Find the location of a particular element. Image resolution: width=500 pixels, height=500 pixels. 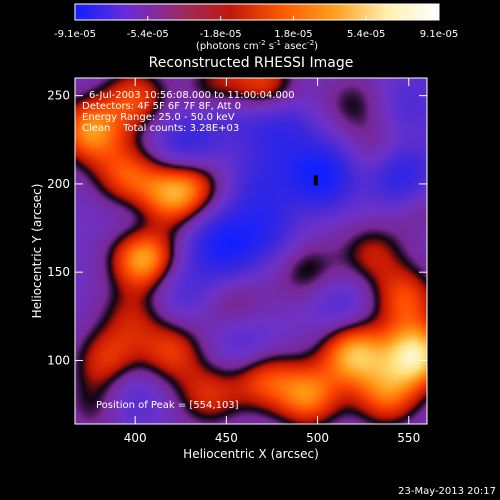

annotation-energy-range: Energy Range: 25.0 - 50.0 keV is located at coordinates (158, 117).